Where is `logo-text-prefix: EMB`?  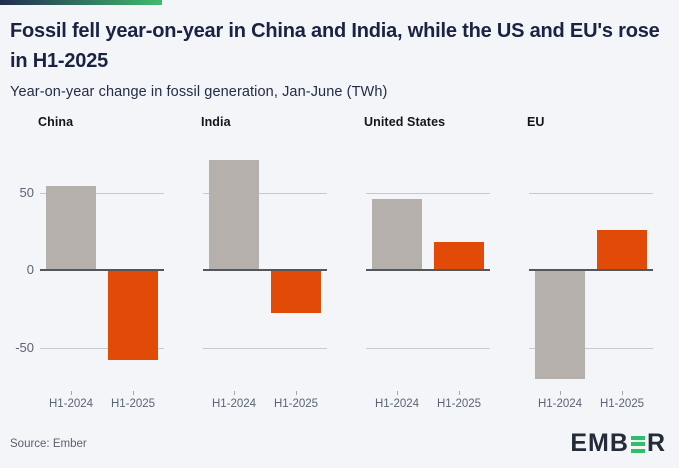 logo-text-prefix: EMB is located at coordinates (599, 442).